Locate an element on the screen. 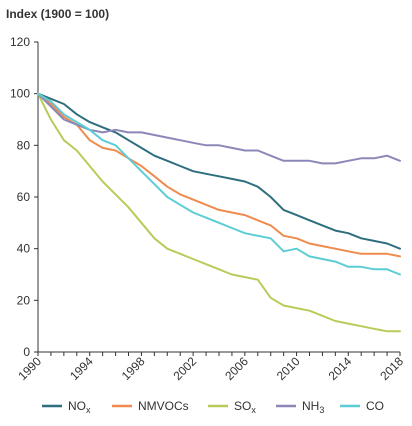 This screenshot has height=426, width=412. y-tick-label: 60 is located at coordinates (24, 197).